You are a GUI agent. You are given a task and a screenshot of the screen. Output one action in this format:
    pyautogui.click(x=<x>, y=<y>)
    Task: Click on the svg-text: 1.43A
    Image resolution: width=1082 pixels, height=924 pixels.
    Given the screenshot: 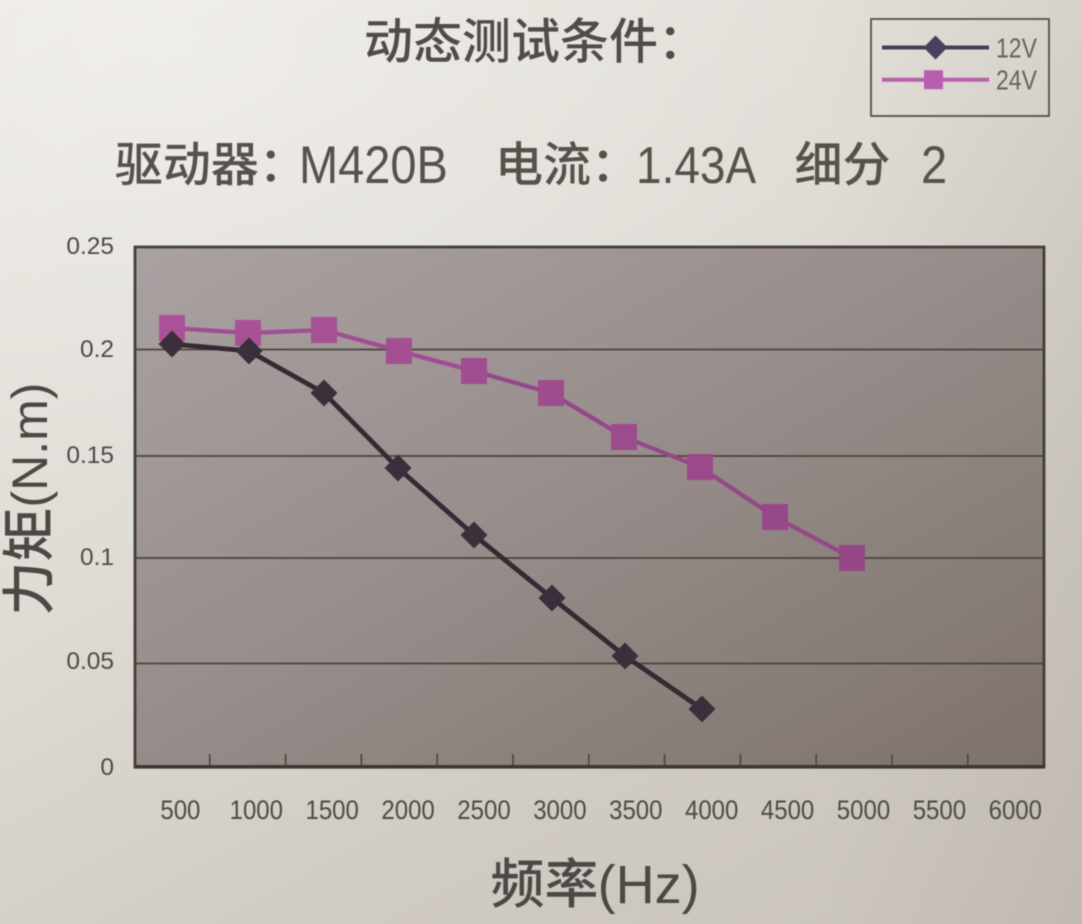 What is the action you would take?
    pyautogui.click(x=696, y=166)
    